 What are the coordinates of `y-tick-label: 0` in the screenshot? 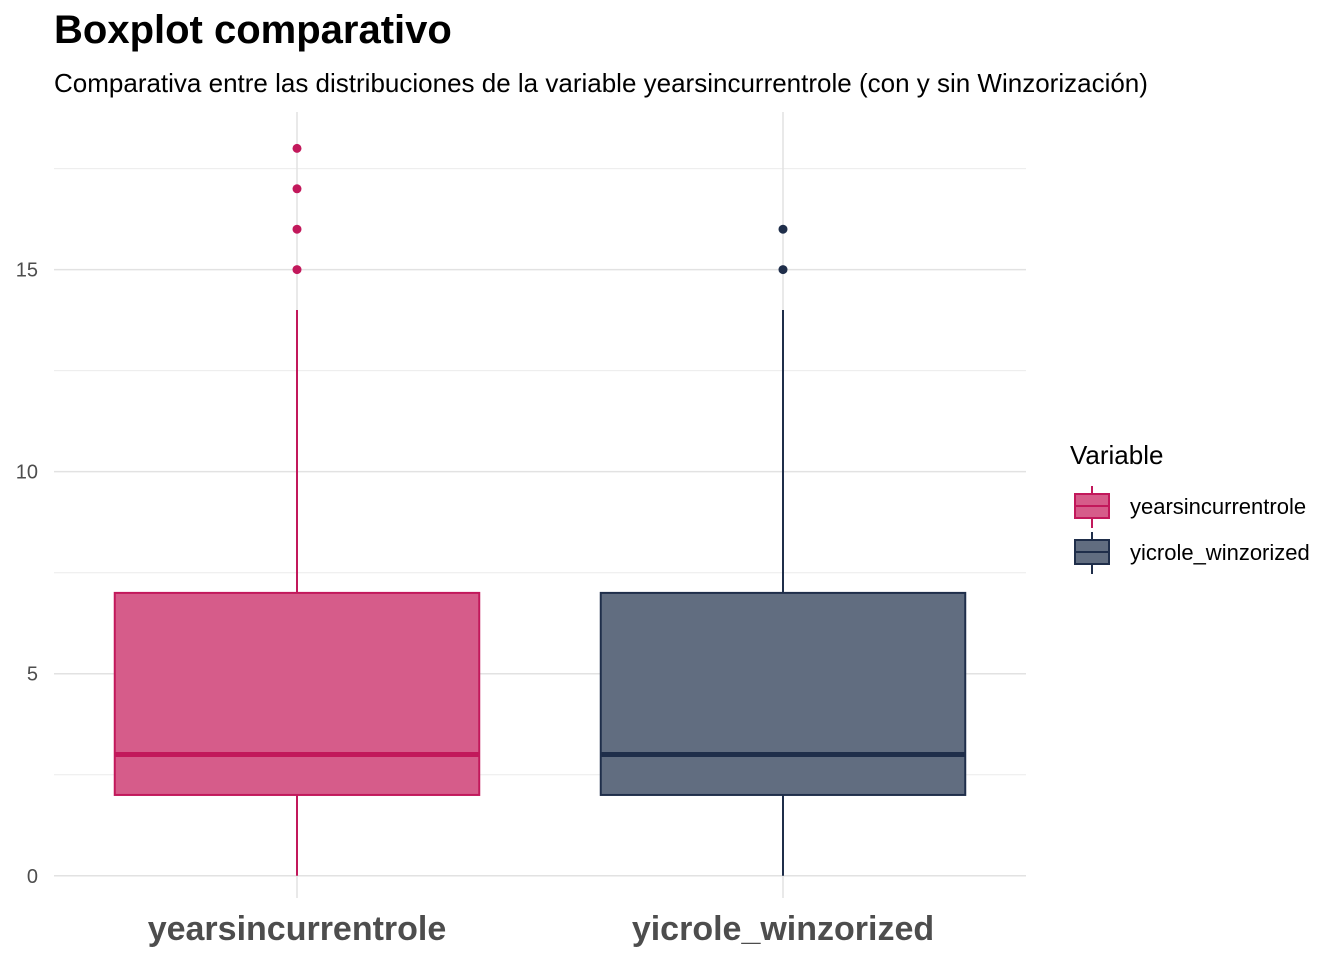 It's located at (32, 877).